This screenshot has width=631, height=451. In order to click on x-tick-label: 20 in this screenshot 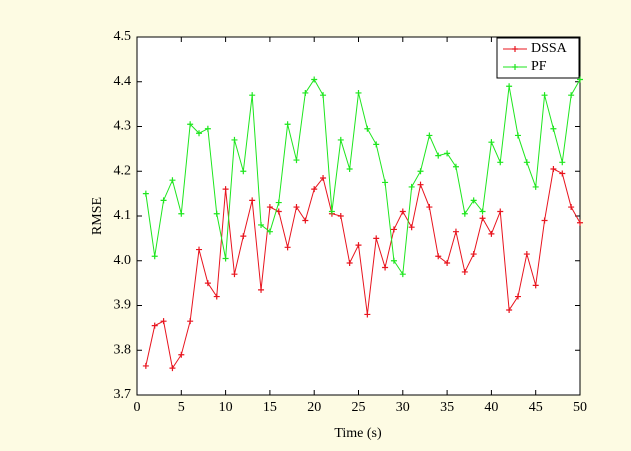, I will do `click(314, 407)`.